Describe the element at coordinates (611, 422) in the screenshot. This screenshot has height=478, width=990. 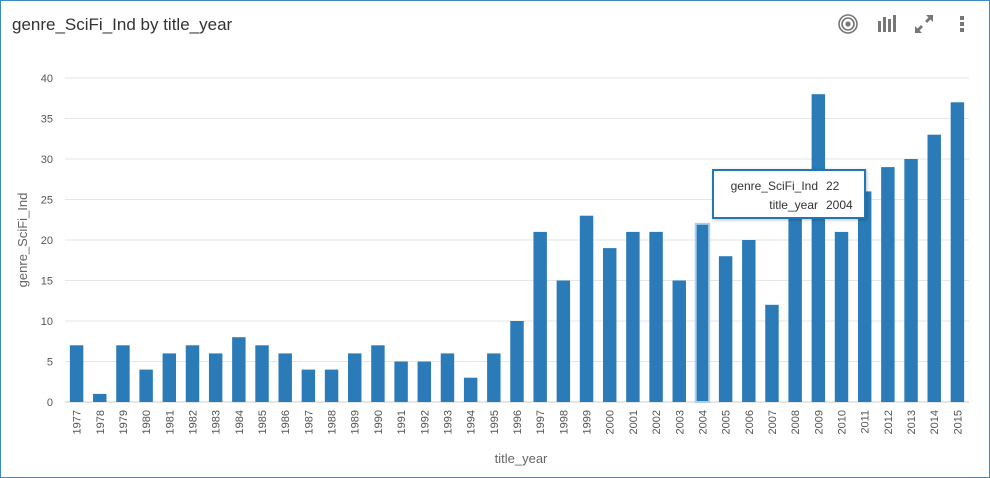
I see `x-tick-label: 2000` at that location.